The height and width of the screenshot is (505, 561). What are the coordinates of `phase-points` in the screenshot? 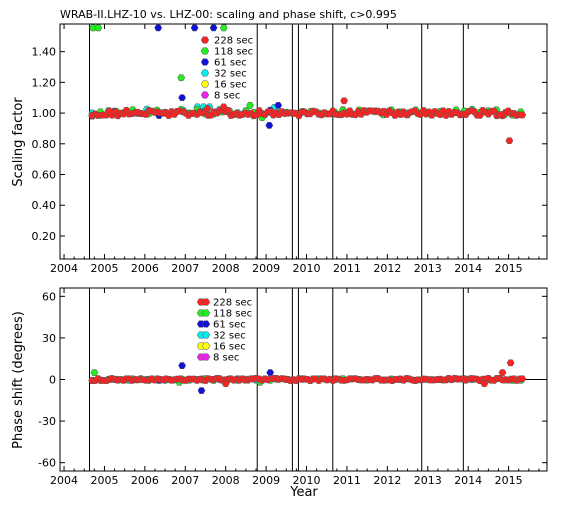 It's located at (307, 376).